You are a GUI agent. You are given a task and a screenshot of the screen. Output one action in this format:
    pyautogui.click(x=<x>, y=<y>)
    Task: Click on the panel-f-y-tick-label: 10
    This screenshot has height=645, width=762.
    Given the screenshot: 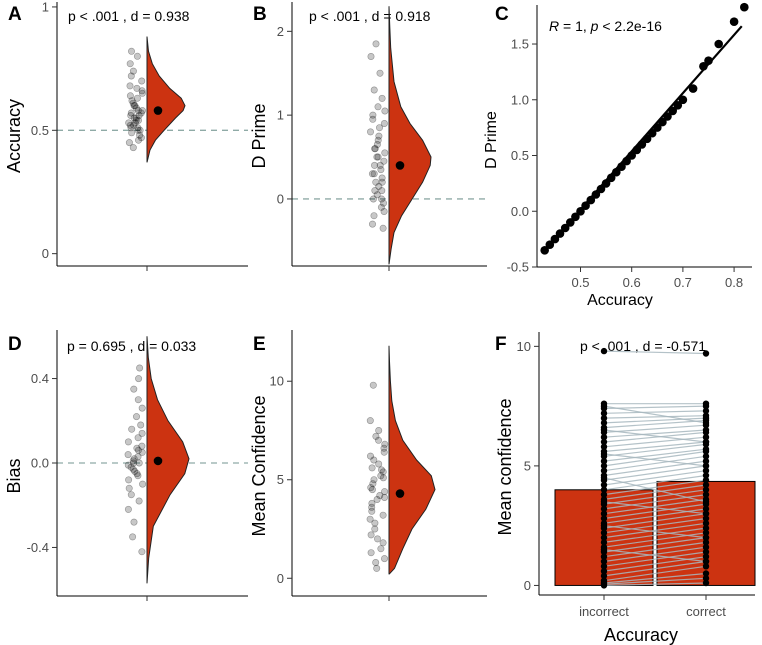 What is the action you would take?
    pyautogui.click(x=524, y=346)
    